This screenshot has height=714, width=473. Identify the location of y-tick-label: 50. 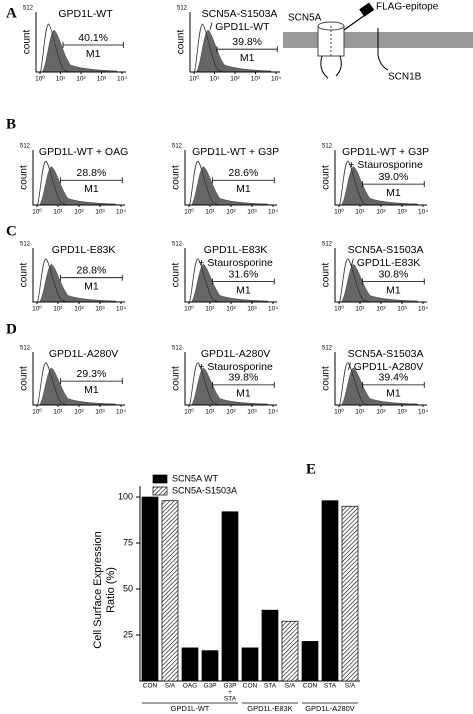
(128, 588).